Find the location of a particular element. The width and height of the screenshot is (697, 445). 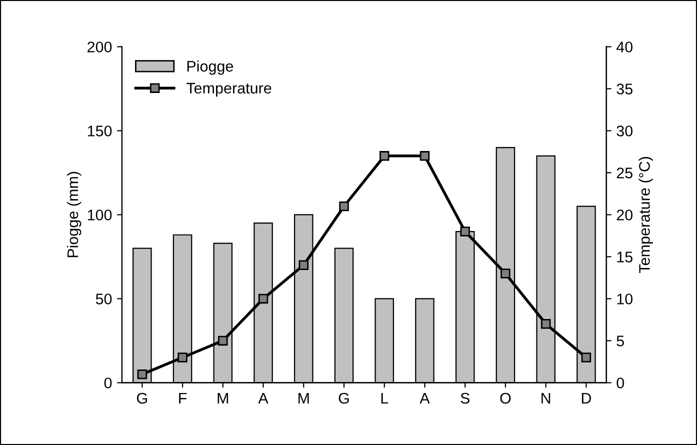

y2-tick-label: 25 is located at coordinates (624, 173).